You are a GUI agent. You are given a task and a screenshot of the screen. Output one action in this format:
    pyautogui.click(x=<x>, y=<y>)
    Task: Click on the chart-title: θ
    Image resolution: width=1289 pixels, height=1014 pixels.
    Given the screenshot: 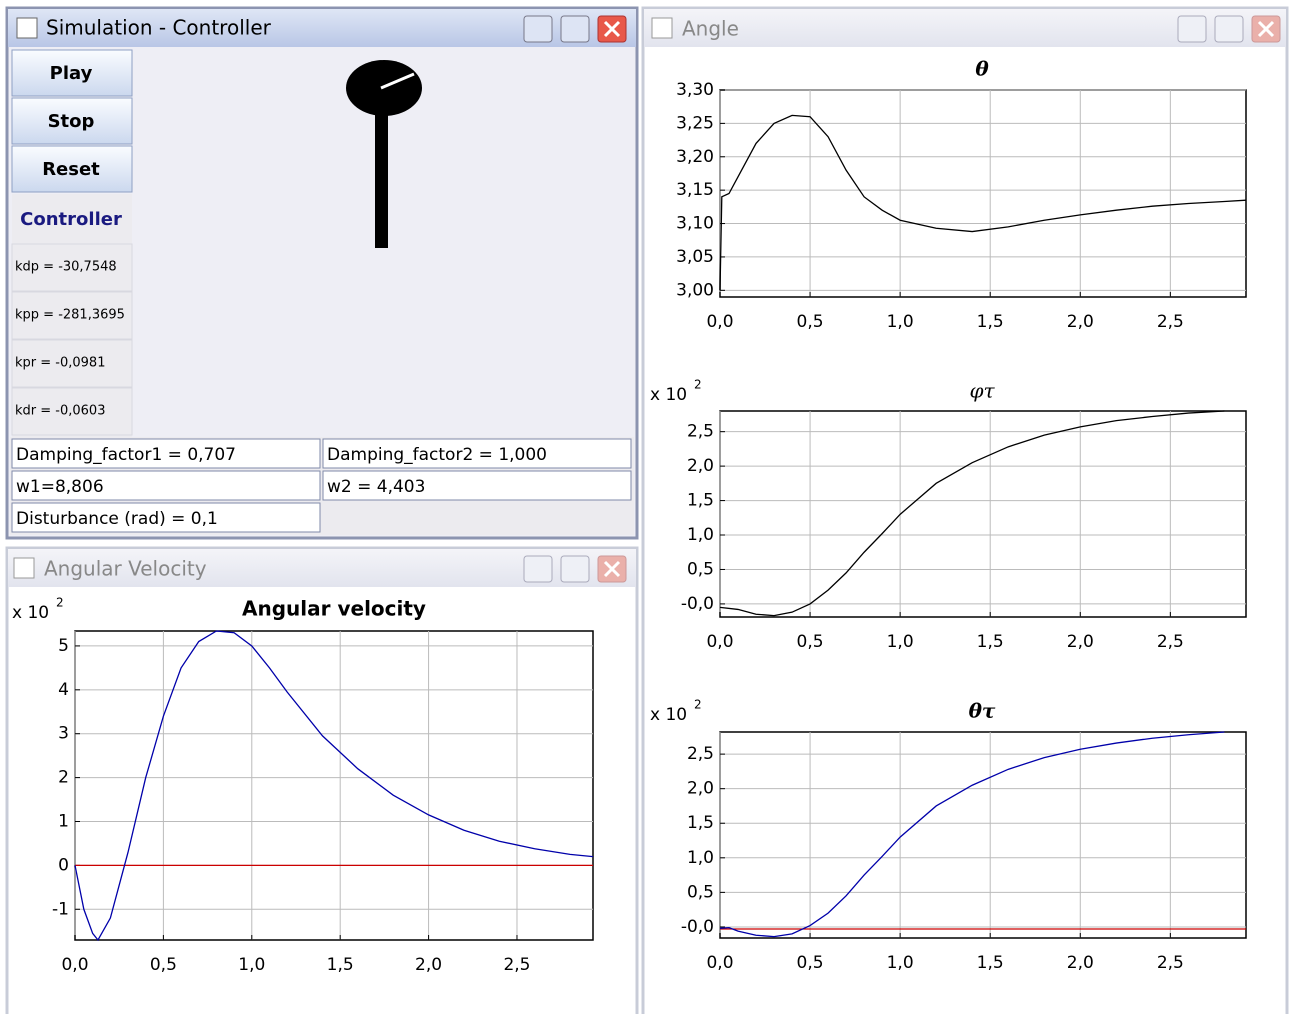 What is the action you would take?
    pyautogui.click(x=982, y=69)
    